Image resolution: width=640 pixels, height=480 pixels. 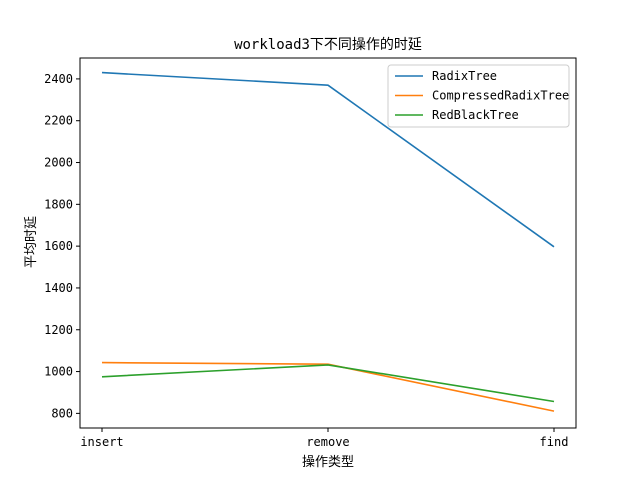 I want to click on y-tick-label: 1600, so click(x=58, y=246).